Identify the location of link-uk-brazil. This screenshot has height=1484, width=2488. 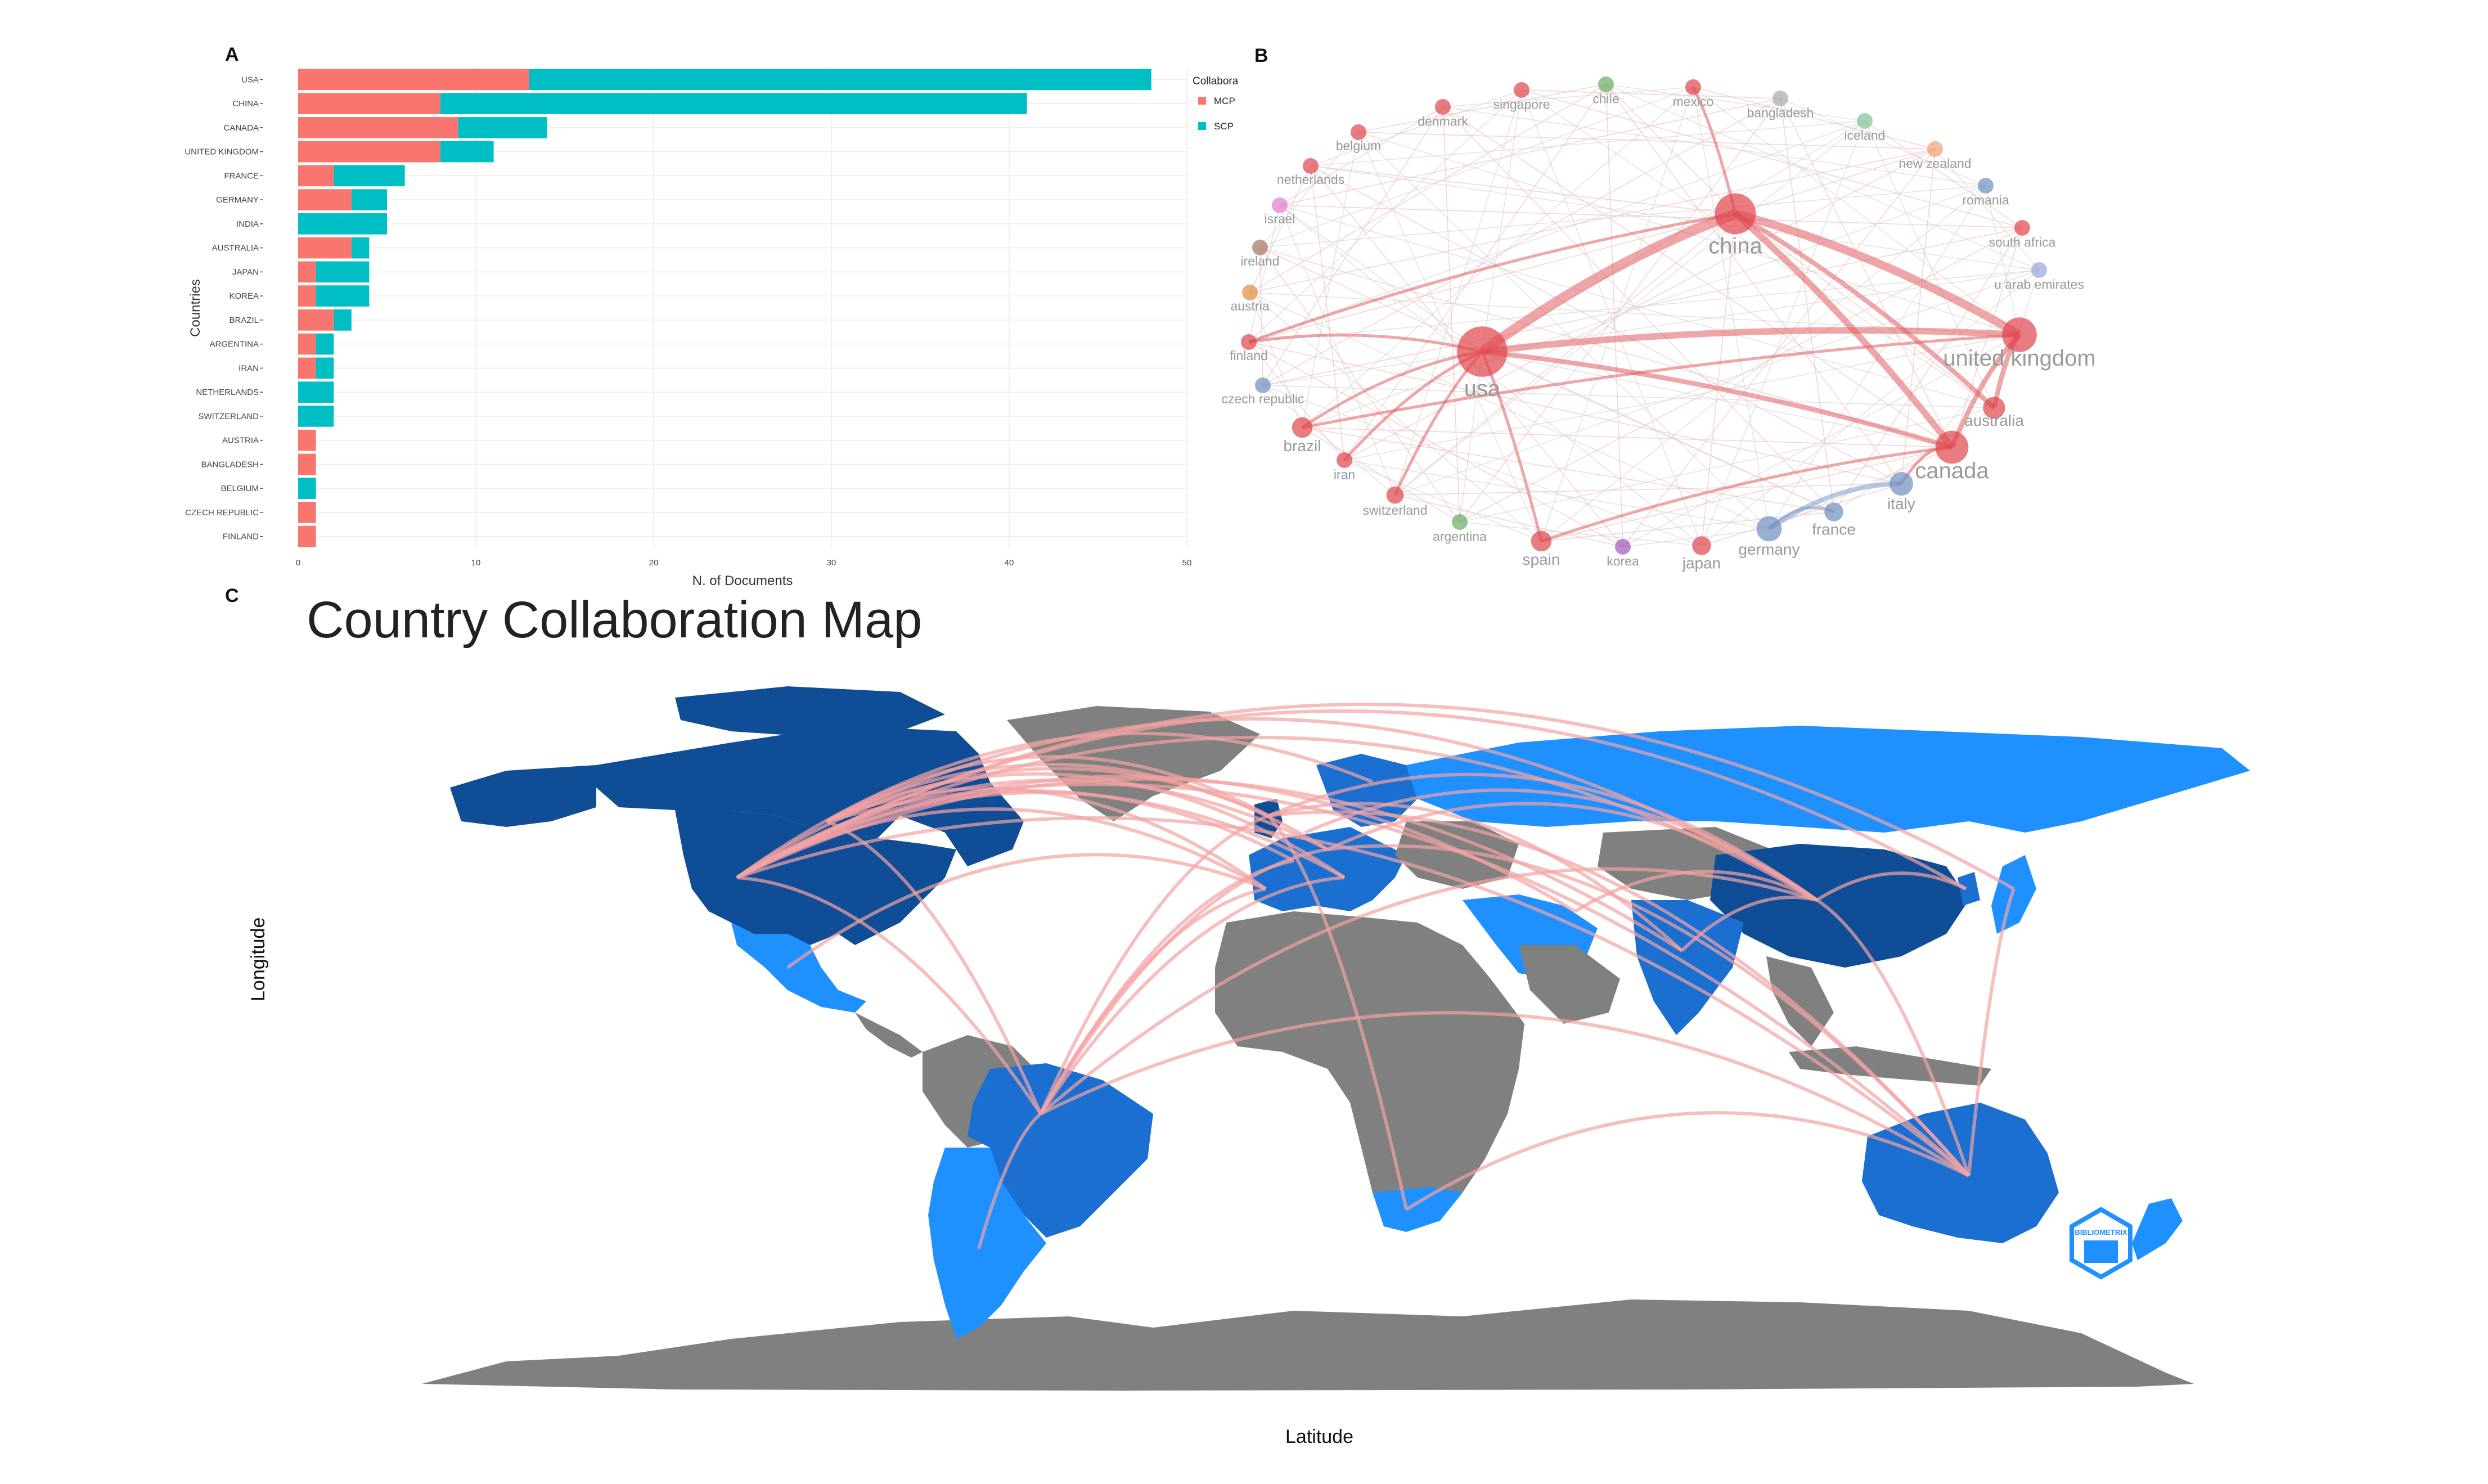
(1154, 964).